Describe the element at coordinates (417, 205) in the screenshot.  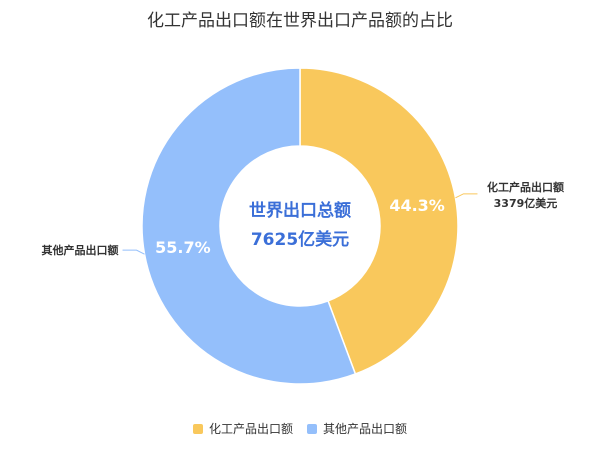
I see `slice-label-chemical: 44.3%` at that location.